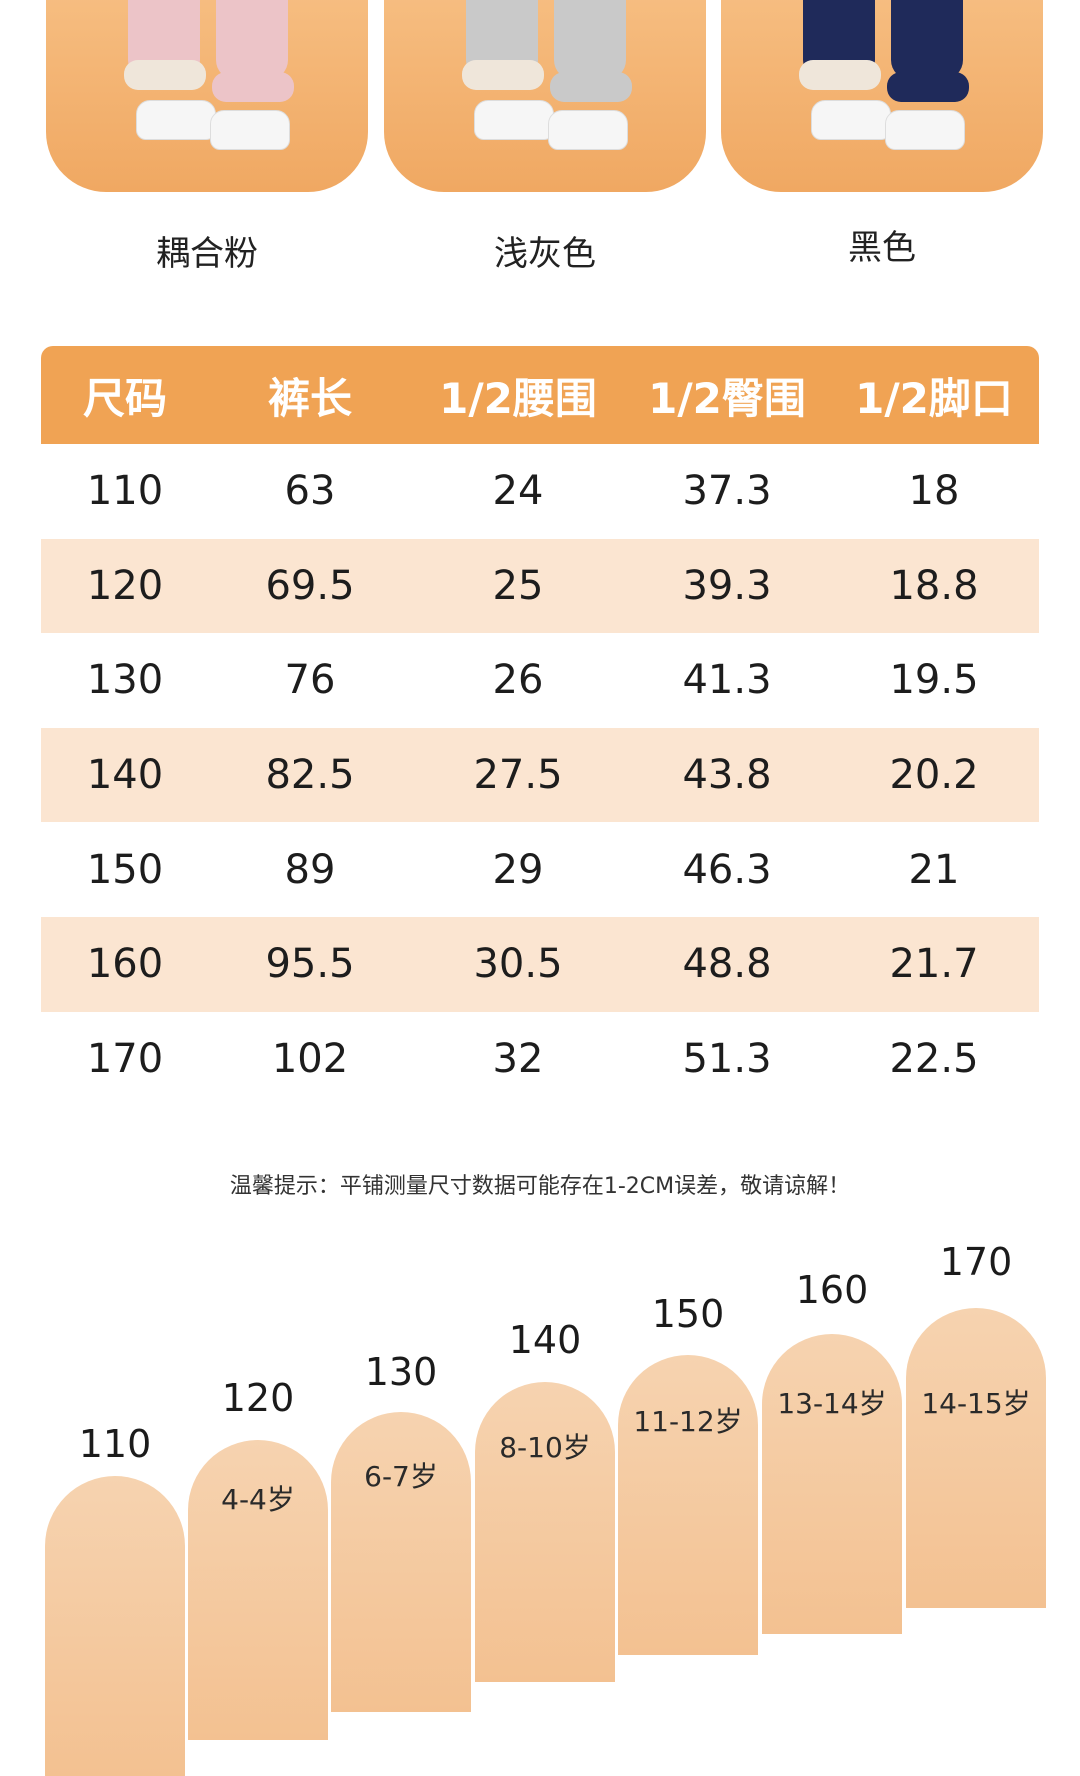  What do you see at coordinates (518, 1058) in the screenshot?
I see `cell-waist: 32` at bounding box center [518, 1058].